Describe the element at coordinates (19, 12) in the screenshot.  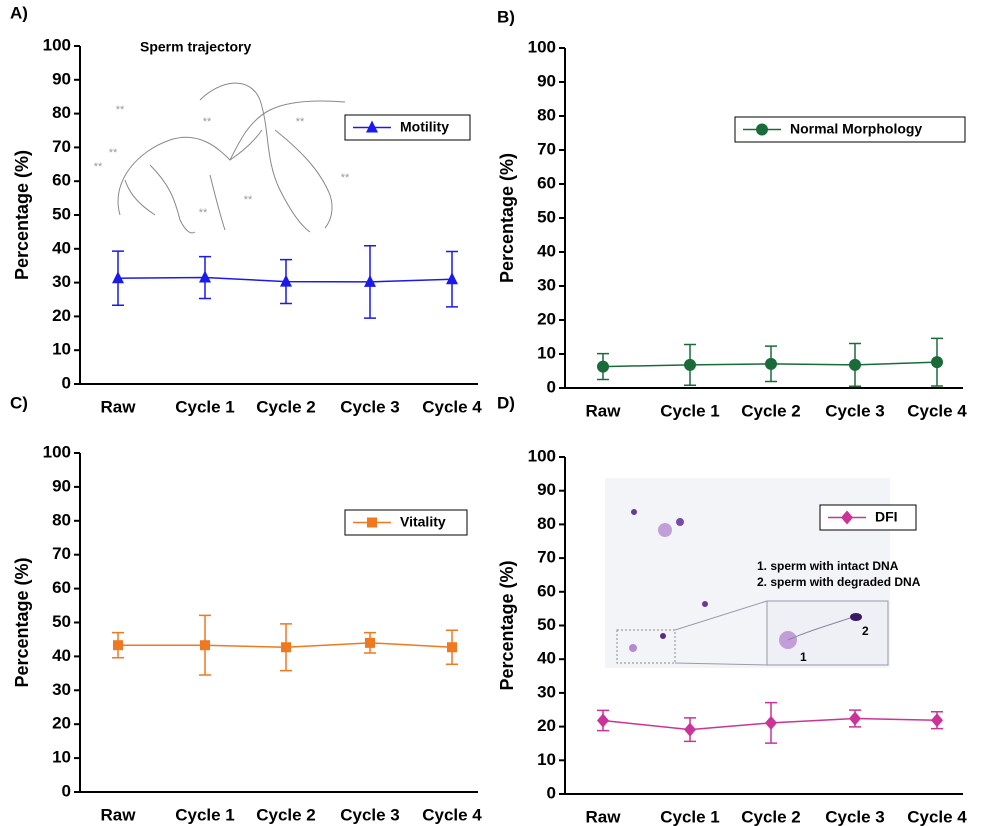
I see `panel-label: A)` at that location.